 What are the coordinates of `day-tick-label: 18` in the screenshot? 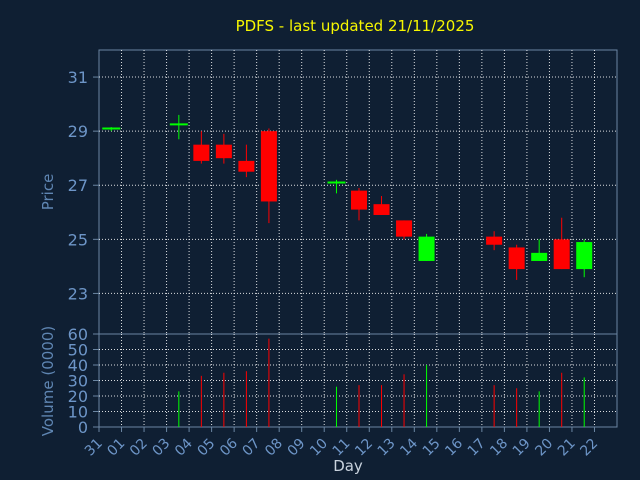 It's located at (499, 448).